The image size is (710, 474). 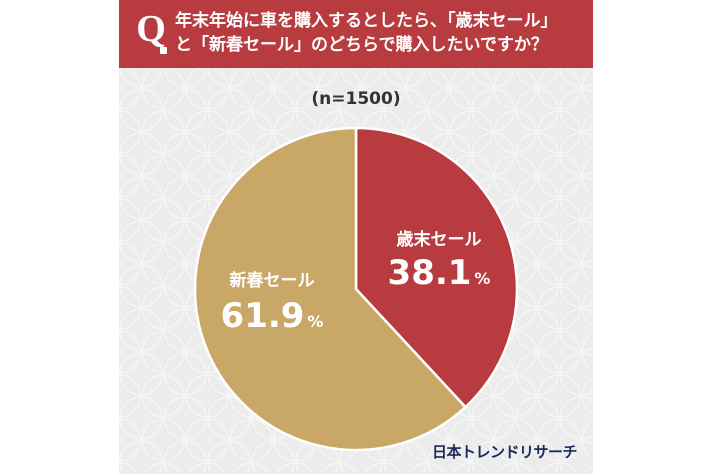 What do you see at coordinates (356, 99) in the screenshot?
I see `sample-size: (n=1500)` at bounding box center [356, 99].